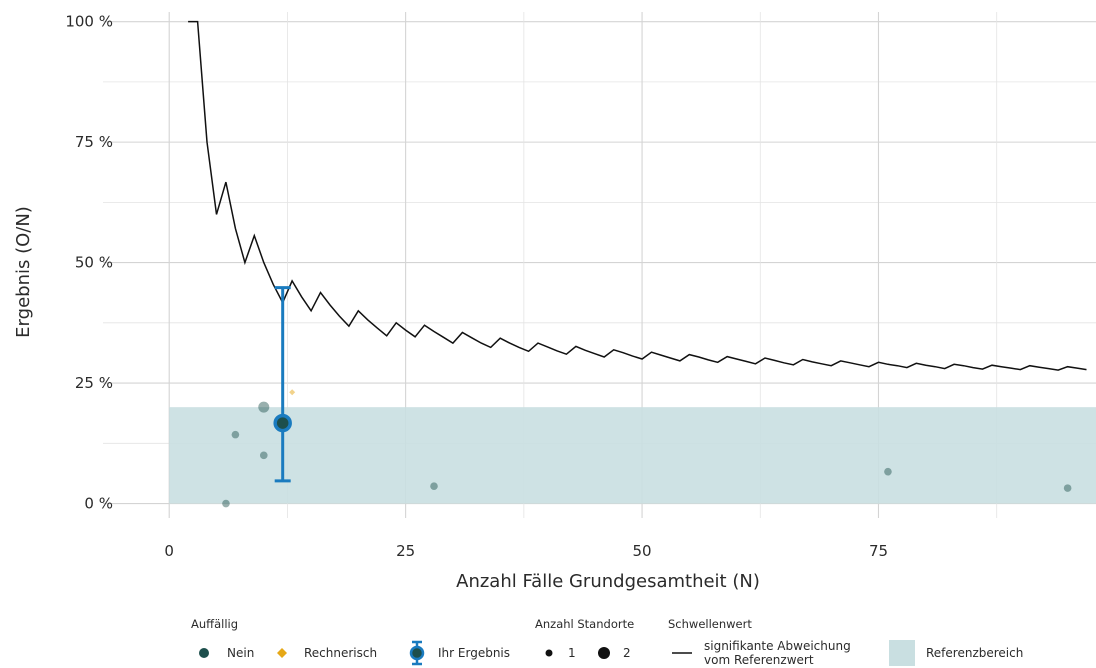 The image size is (1096, 668). What do you see at coordinates (282, 653) in the screenshot?
I see `legend-rechnerisch-marker` at bounding box center [282, 653].